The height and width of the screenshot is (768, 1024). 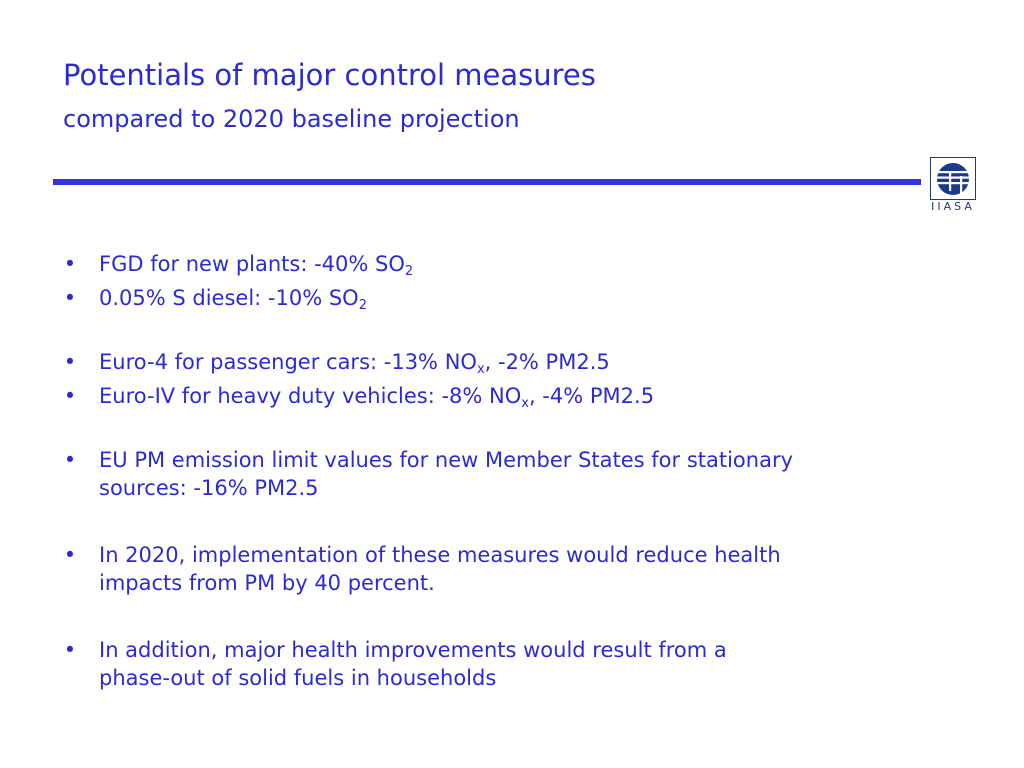 I want to click on bullet-text: Euro-4 for passenger cars: -13% NO, so click(x=288, y=362).